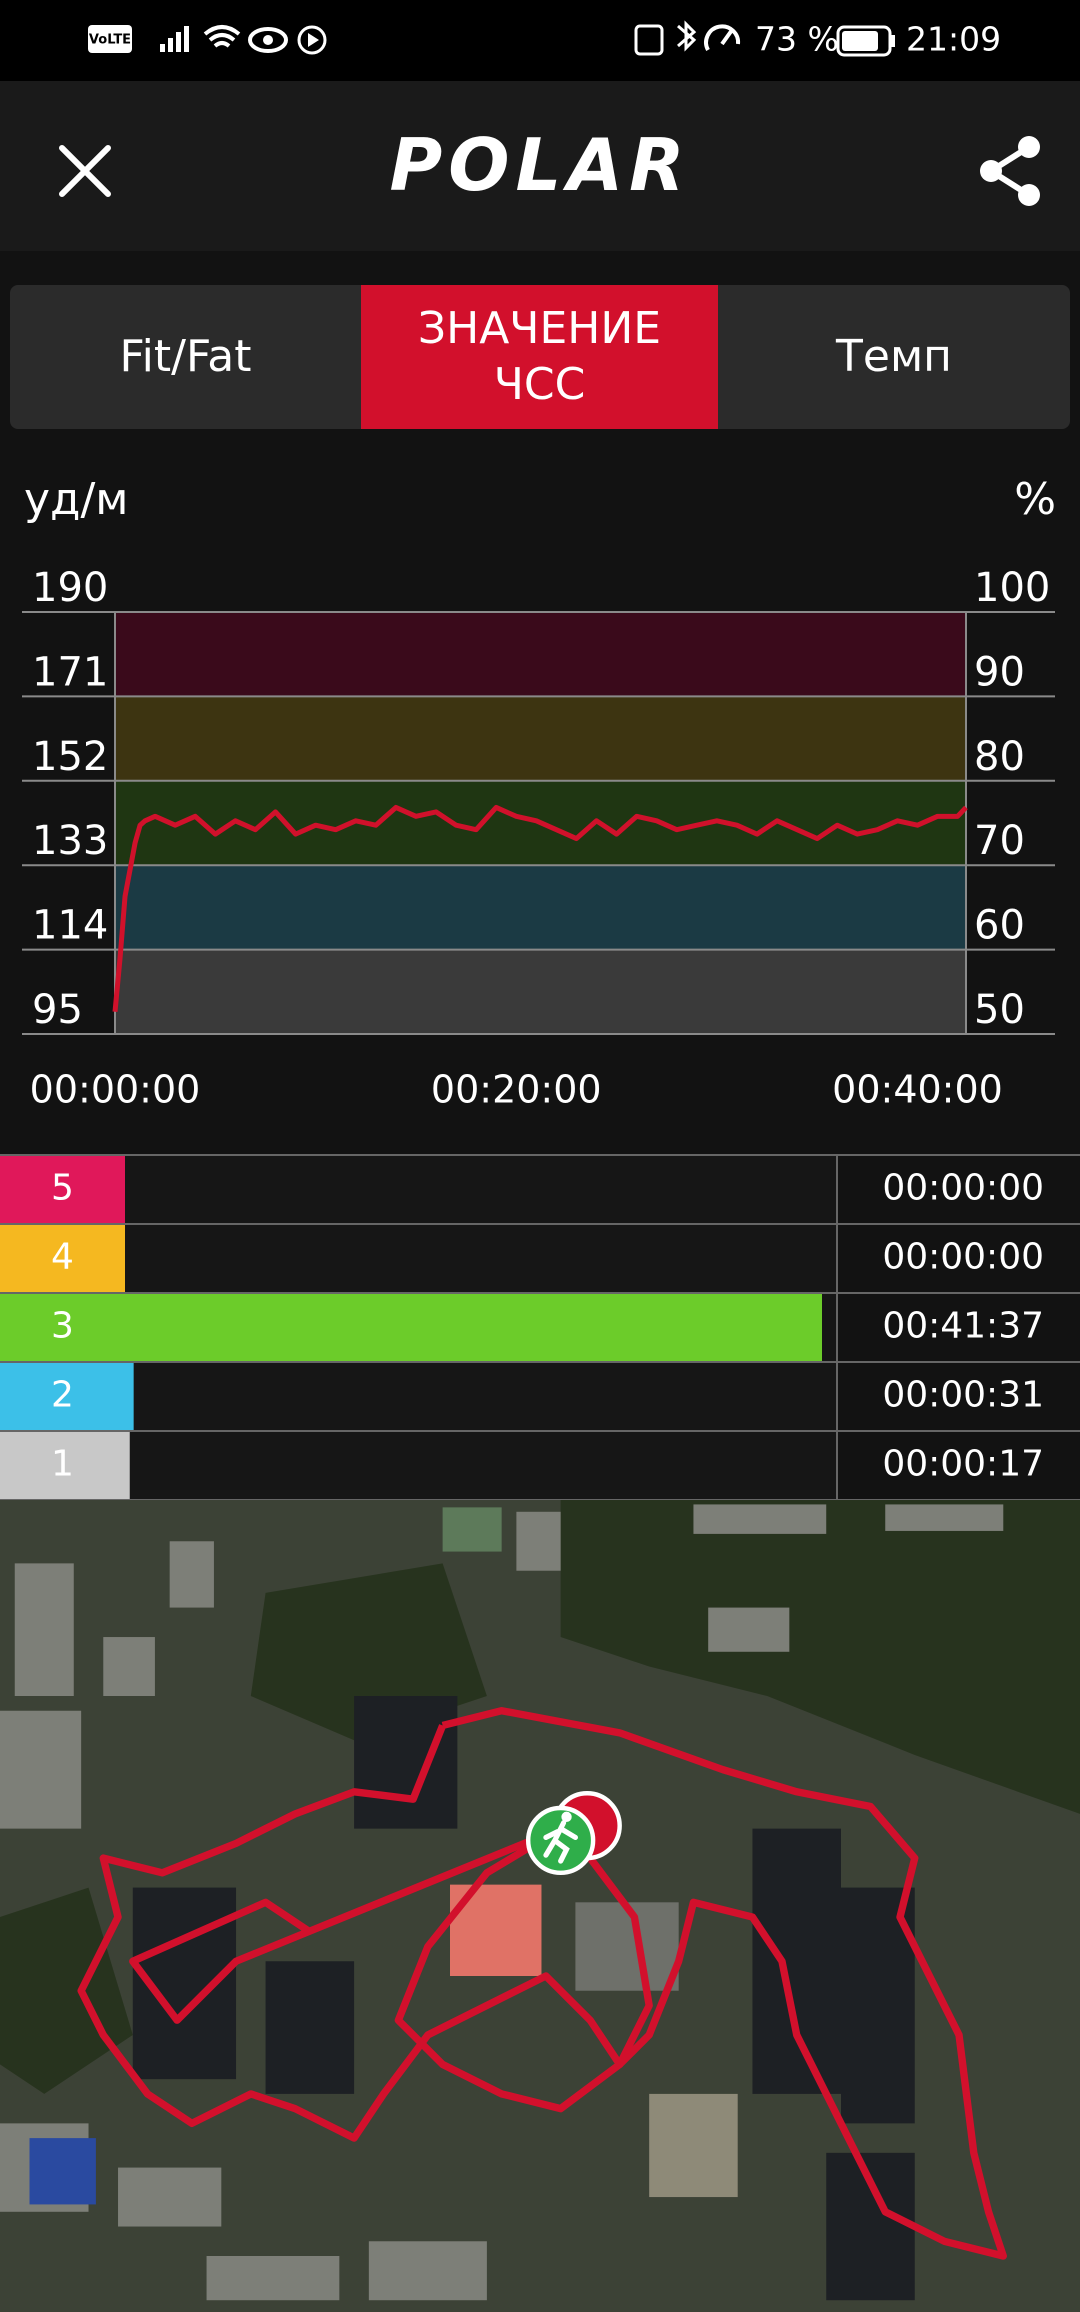  Describe the element at coordinates (566, 1816) in the screenshot. I see `runner-head` at that location.